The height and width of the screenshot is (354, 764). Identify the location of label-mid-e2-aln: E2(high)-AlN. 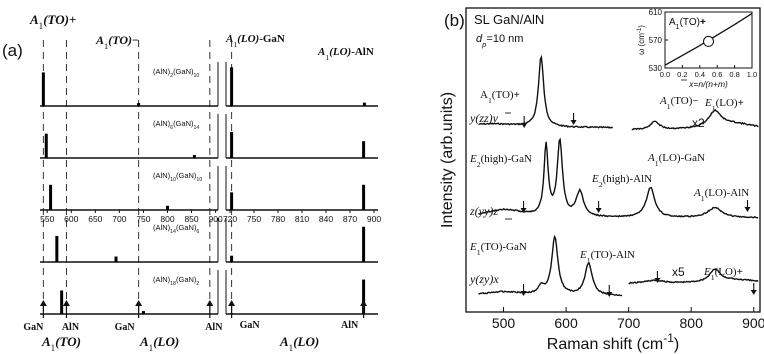
(621, 181).